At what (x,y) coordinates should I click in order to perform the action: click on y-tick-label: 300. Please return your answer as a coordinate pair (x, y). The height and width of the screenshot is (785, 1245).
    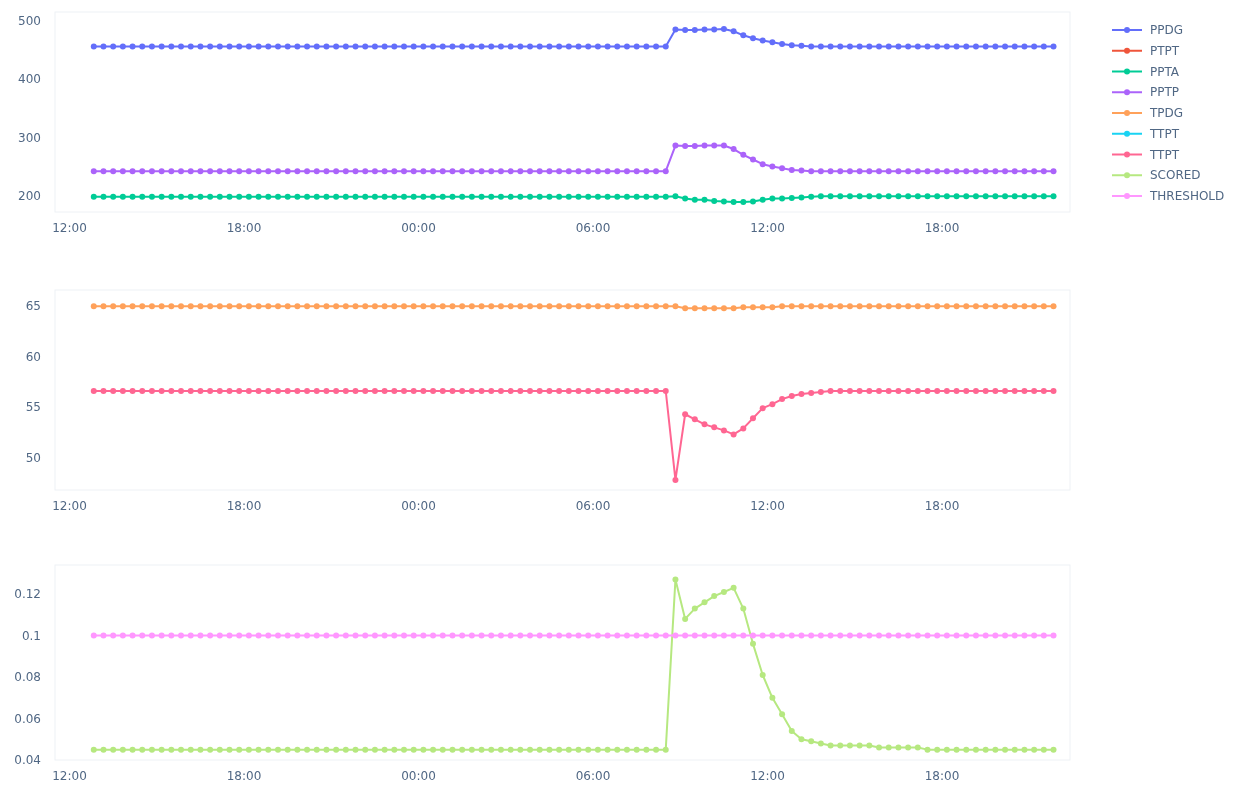
    Looking at the image, I should click on (29, 137).